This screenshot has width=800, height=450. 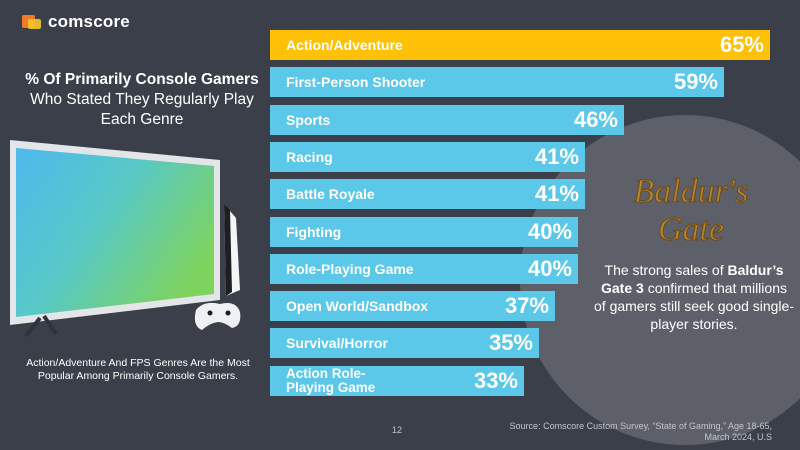 I want to click on brand-name: comscore, so click(x=89, y=21).